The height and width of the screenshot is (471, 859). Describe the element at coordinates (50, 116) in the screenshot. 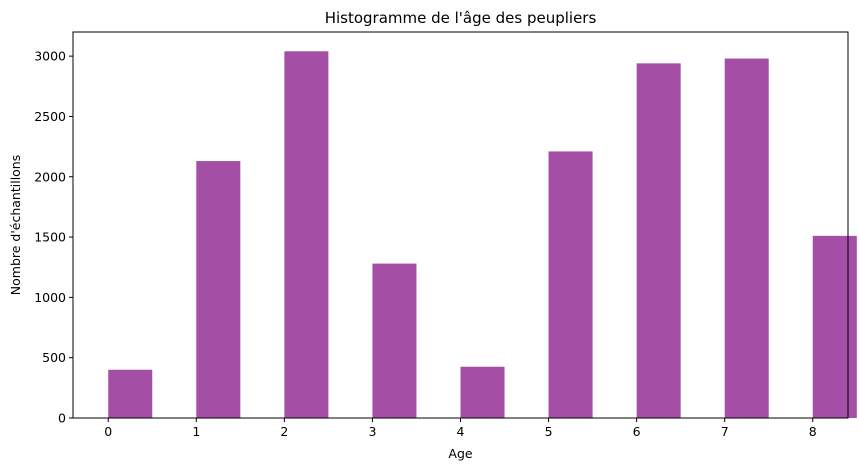

I see `y-tick-label: 2500` at that location.